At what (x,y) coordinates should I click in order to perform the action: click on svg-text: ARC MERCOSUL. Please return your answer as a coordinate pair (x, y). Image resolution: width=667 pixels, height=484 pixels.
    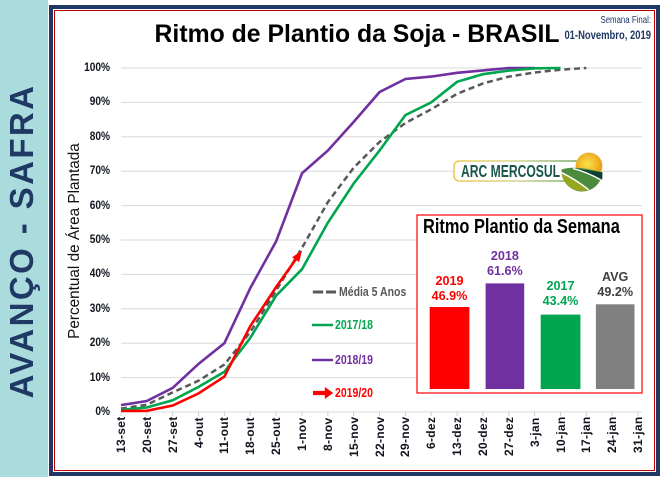
    Looking at the image, I should click on (510, 171).